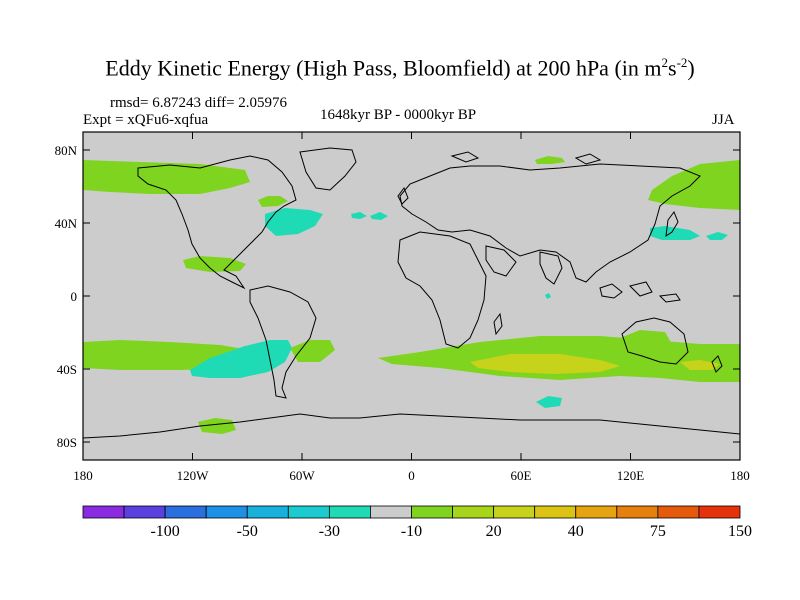 This screenshot has width=800, height=600. What do you see at coordinates (214, 264) in the screenshot?
I see `region-east-pacific-tropical` at bounding box center [214, 264].